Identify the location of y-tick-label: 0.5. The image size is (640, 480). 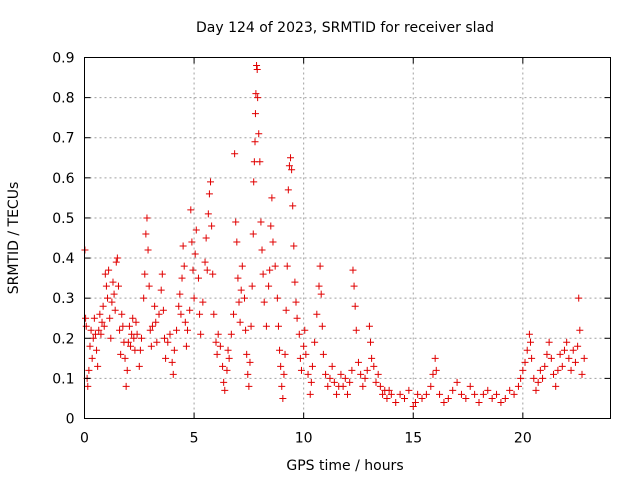
(63, 219).